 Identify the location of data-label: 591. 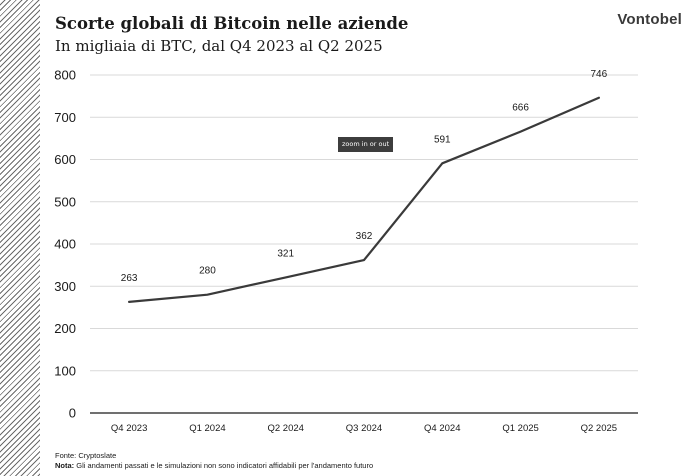
(442, 139).